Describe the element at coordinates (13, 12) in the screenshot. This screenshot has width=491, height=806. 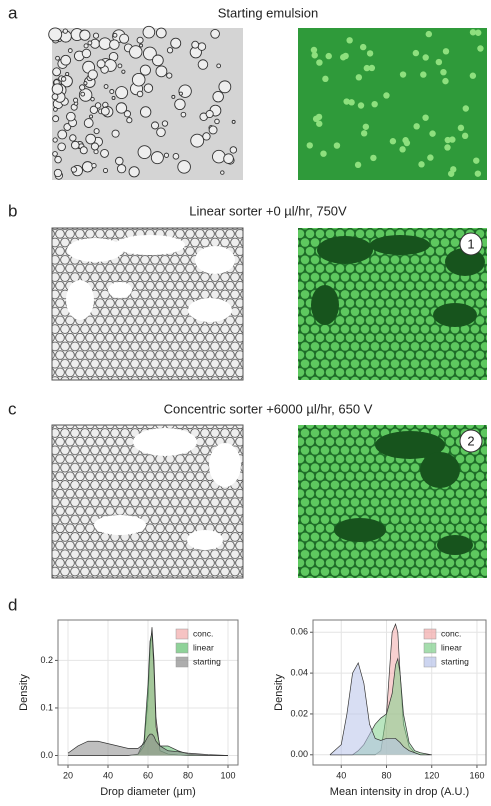
I see `panel-label: a` at that location.